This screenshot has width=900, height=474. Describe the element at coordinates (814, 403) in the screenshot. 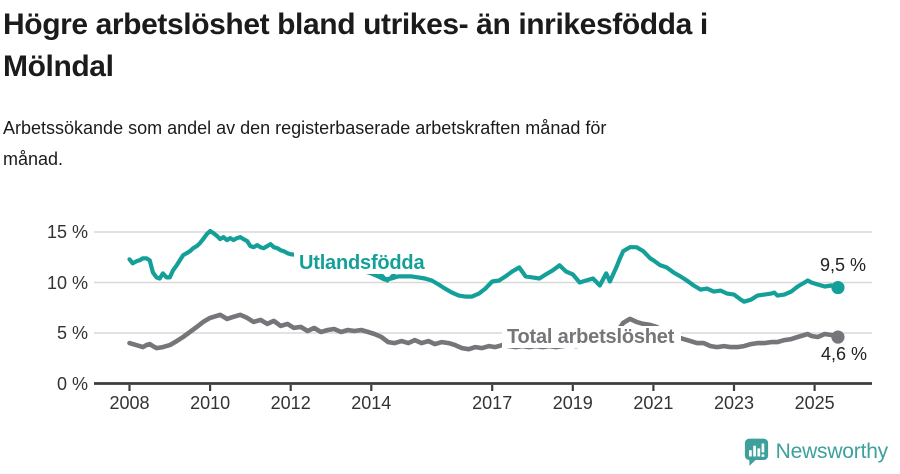

I see `x-axis-label: 2025` at that location.